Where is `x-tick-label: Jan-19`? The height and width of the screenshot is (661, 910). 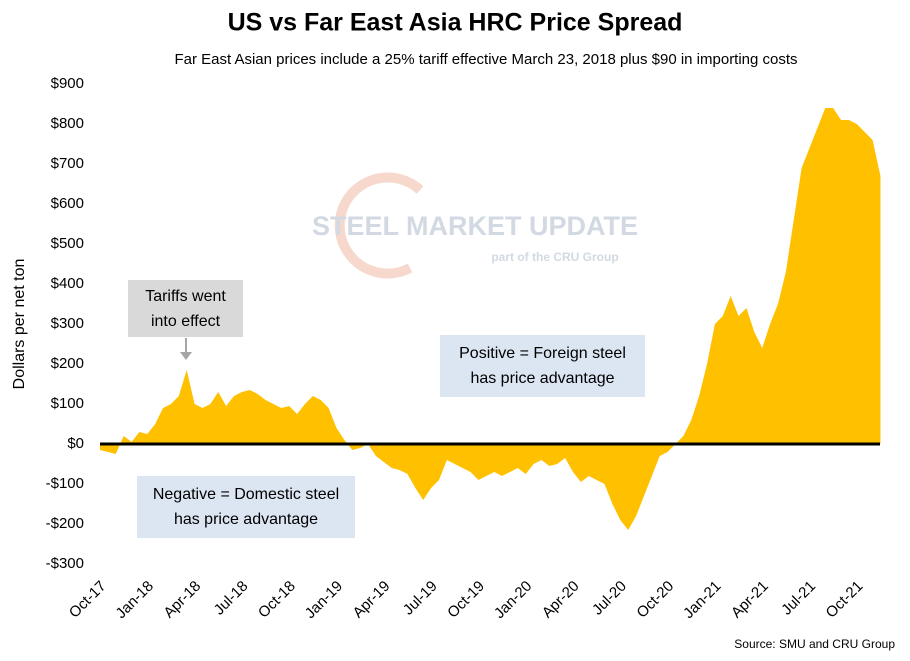 x-tick-label: Jan-19 is located at coordinates (324, 600).